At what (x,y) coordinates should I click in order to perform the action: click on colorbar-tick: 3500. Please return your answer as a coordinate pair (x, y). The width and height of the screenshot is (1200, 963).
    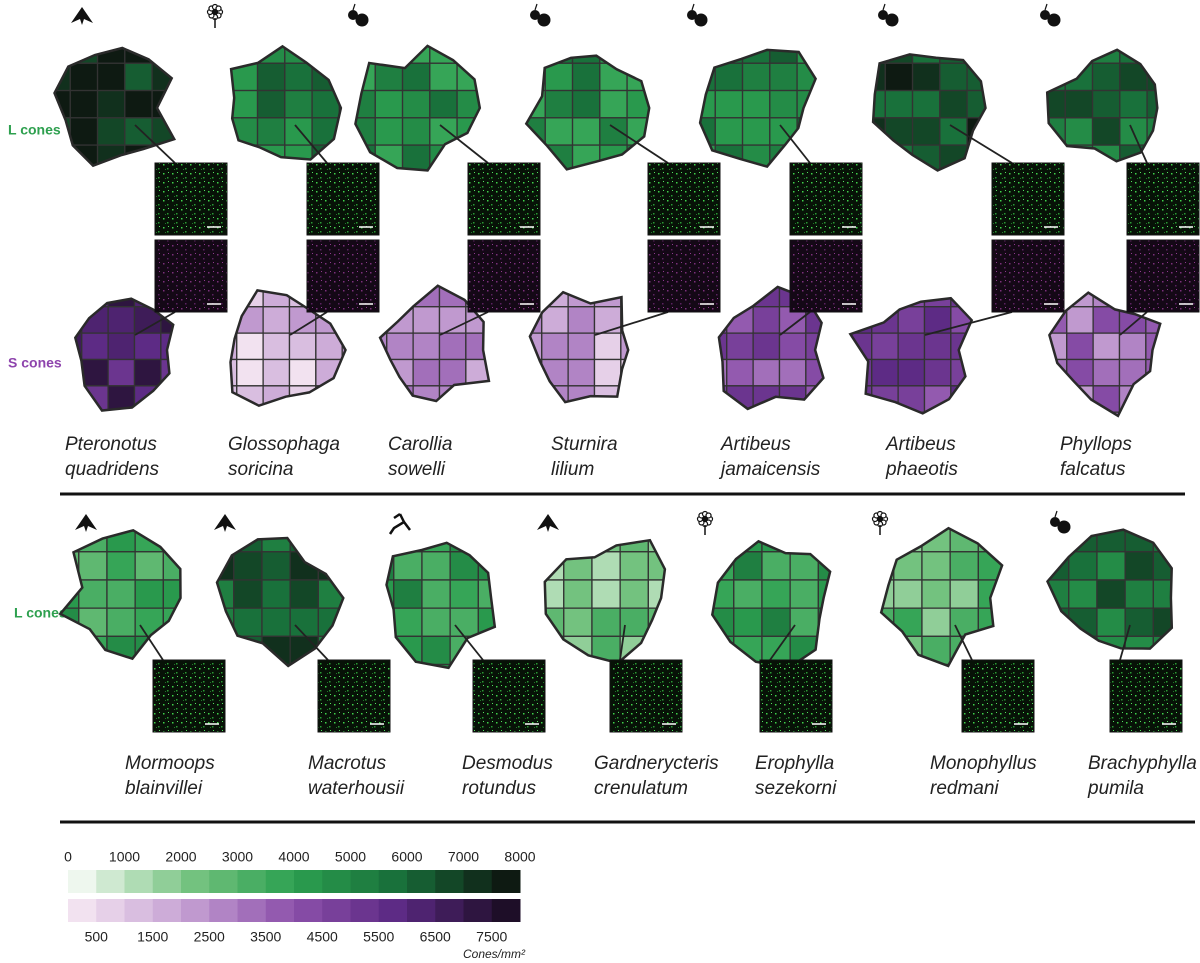
    Looking at the image, I should click on (265, 937).